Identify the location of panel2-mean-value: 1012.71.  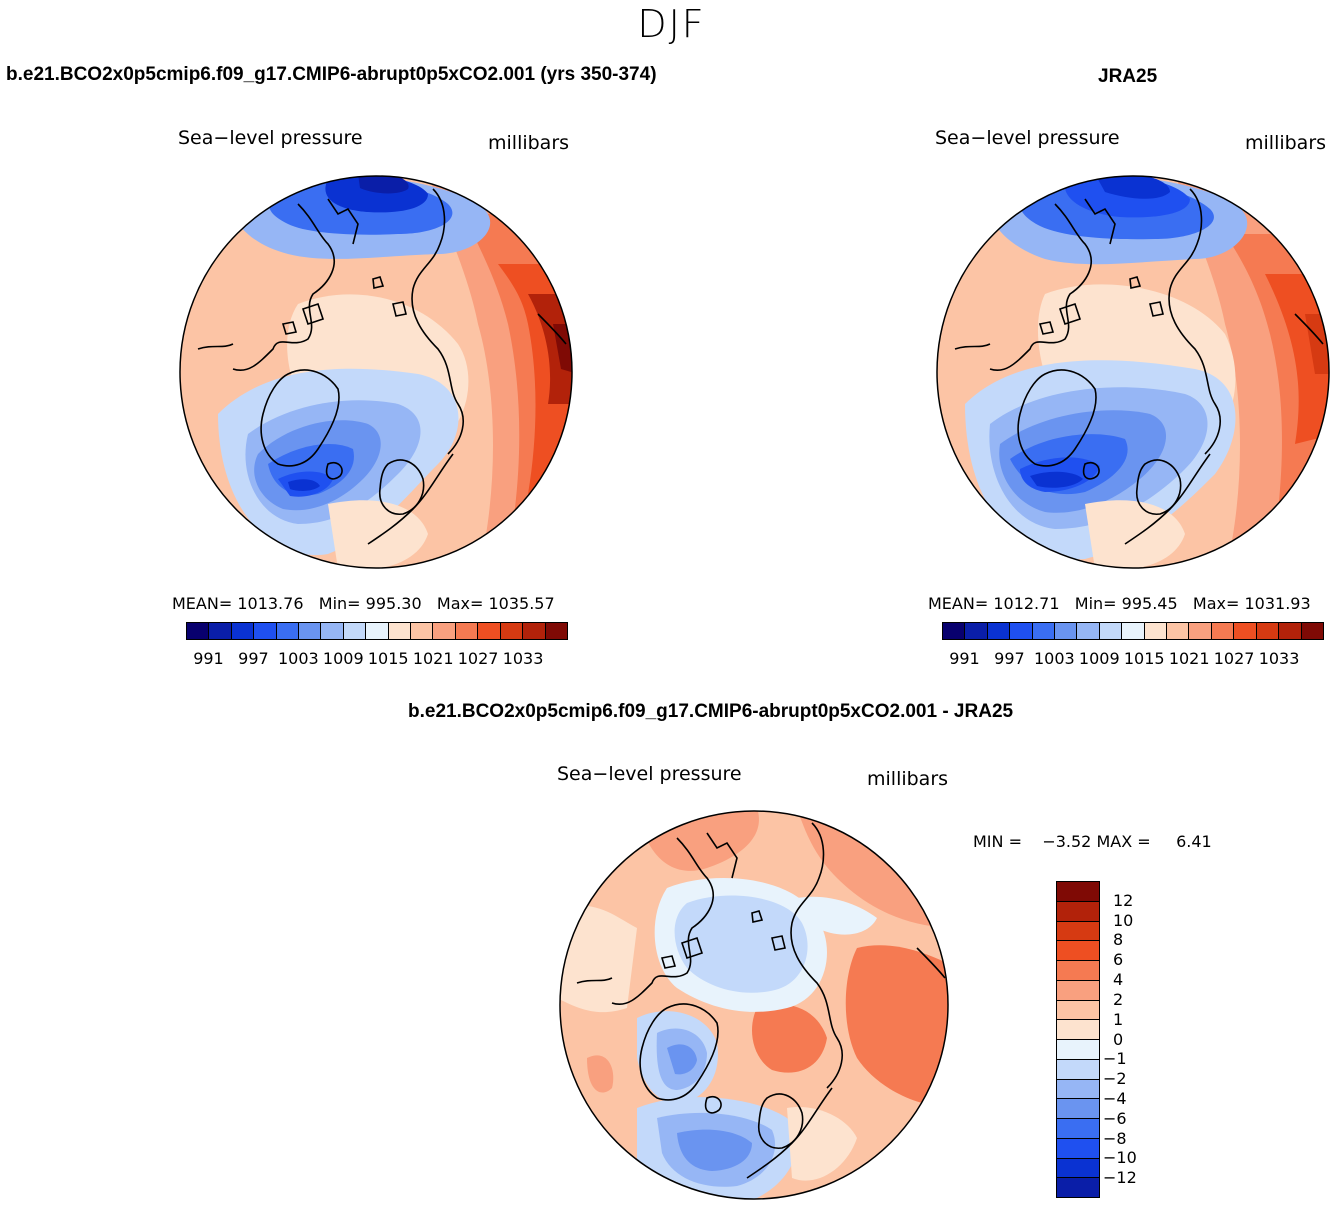
(1026, 603).